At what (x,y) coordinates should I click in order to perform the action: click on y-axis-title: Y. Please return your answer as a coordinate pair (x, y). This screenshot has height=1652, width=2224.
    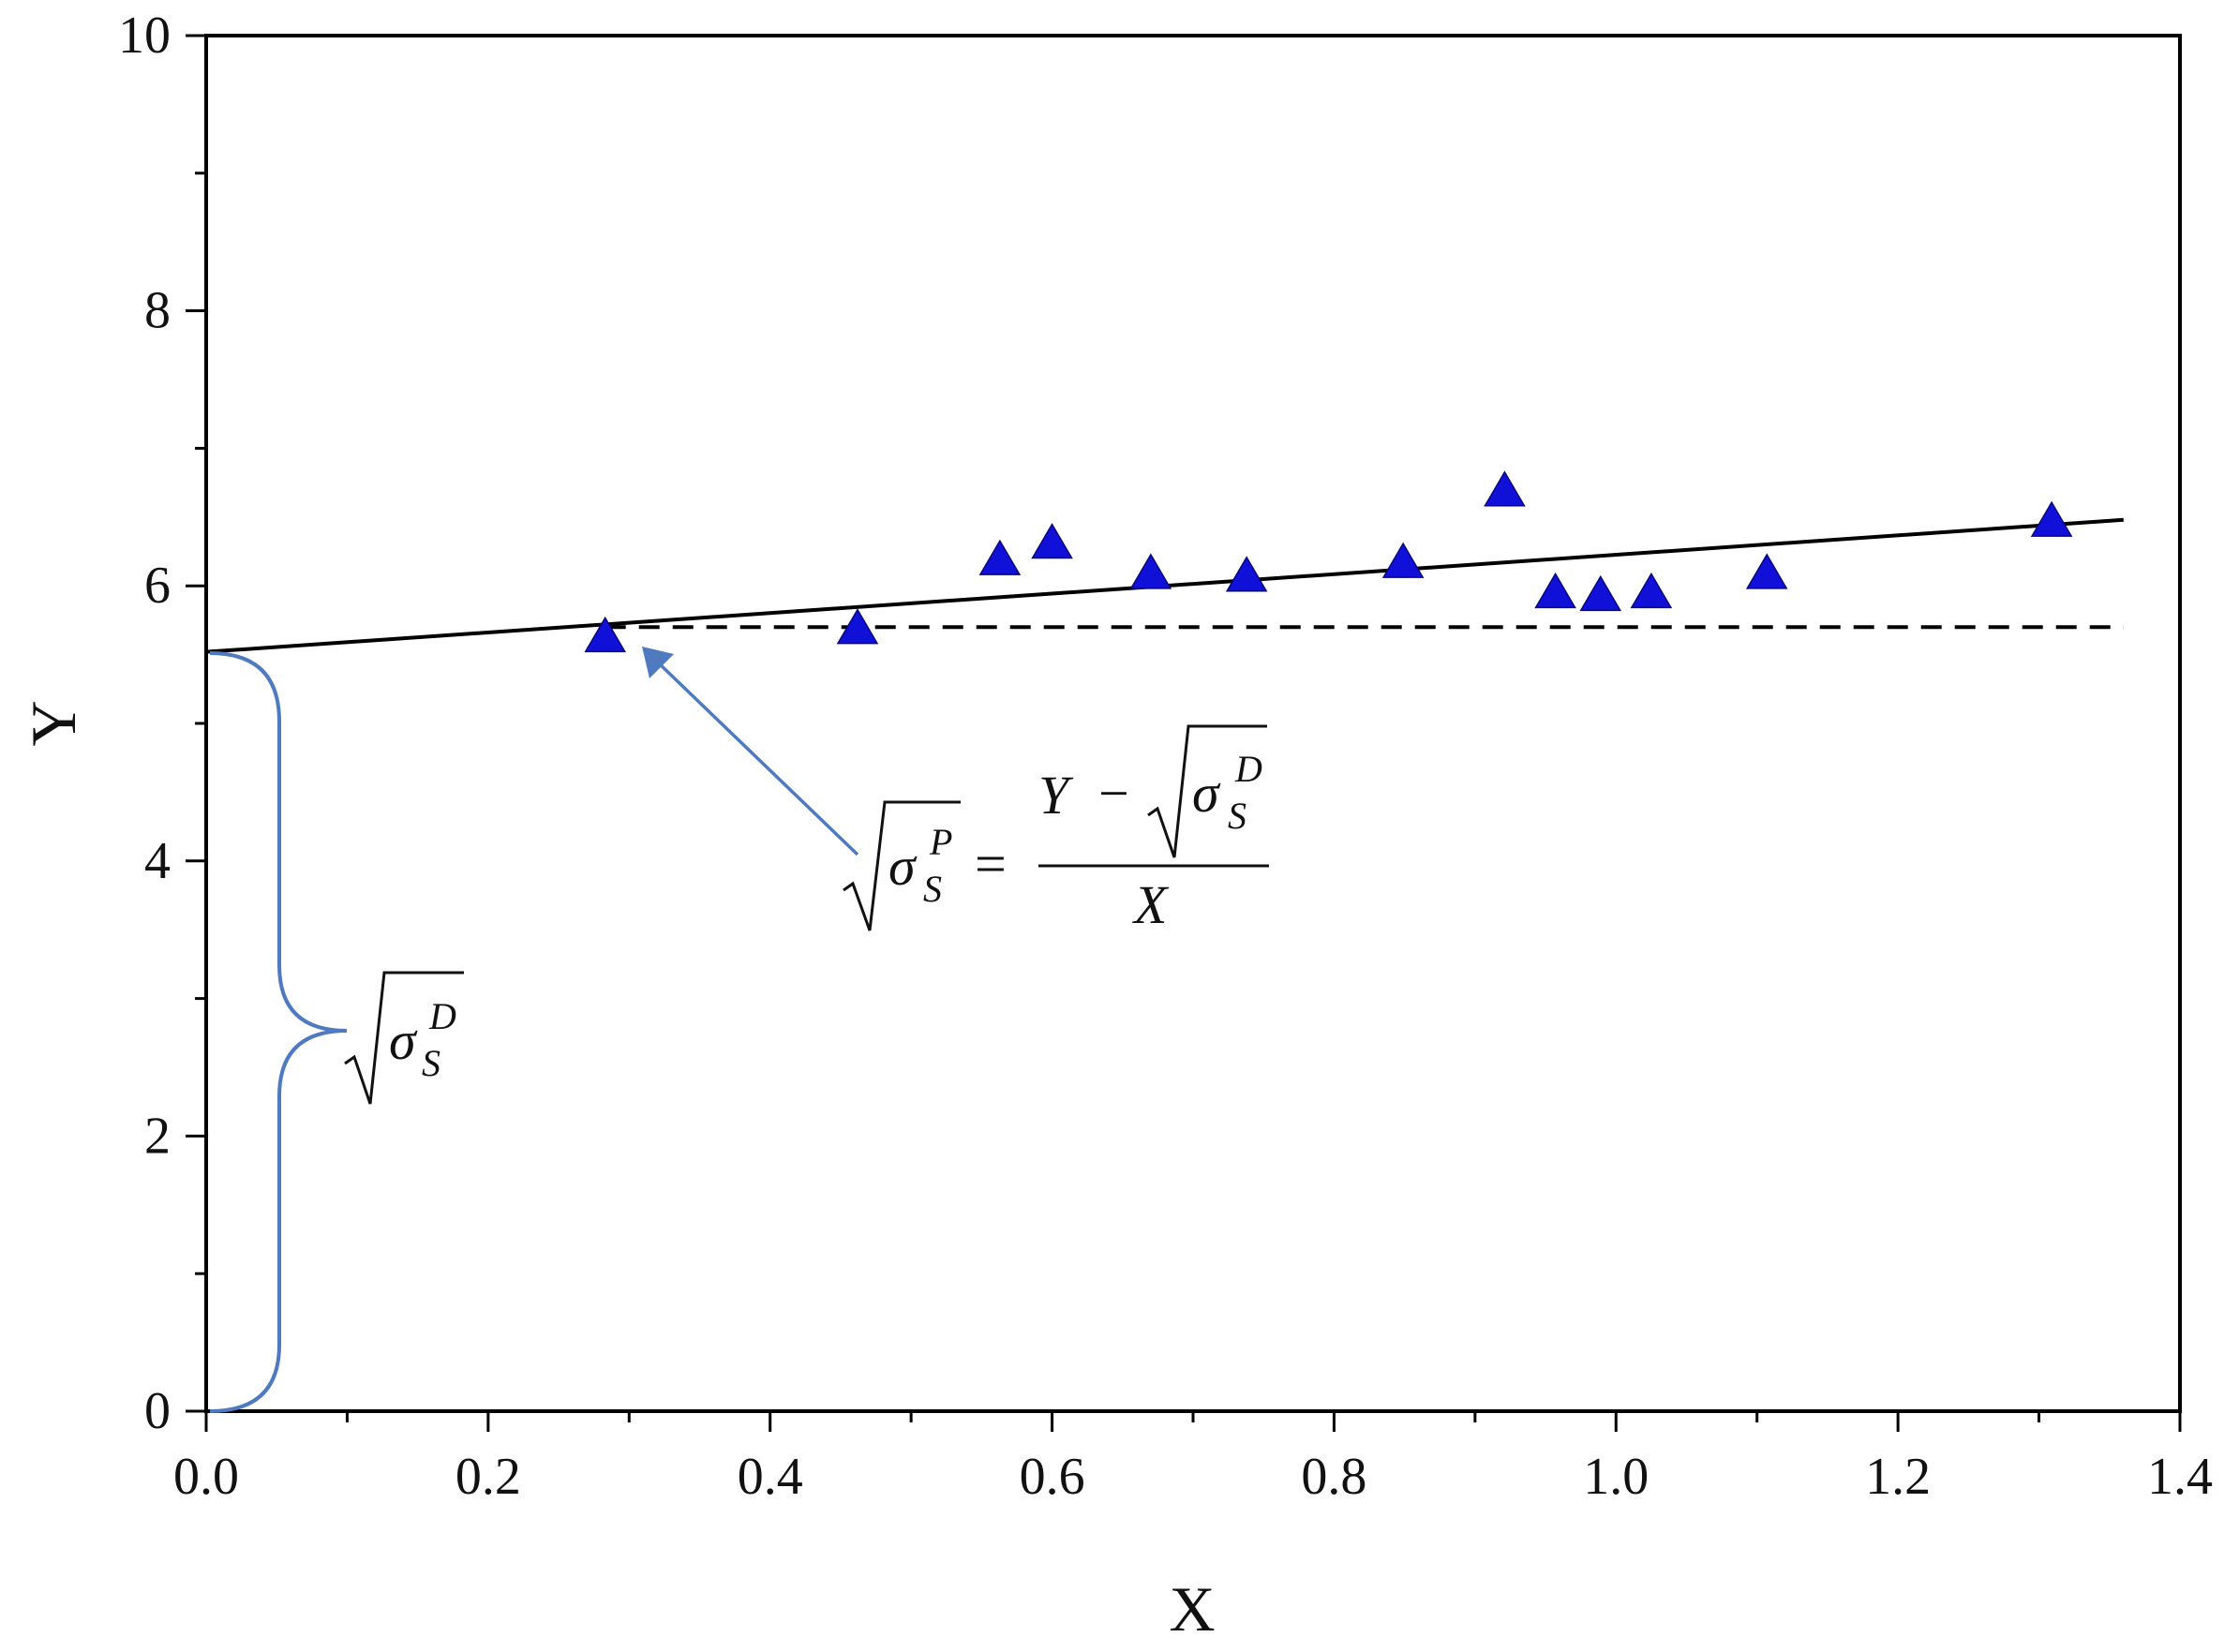
    Looking at the image, I should click on (54, 723).